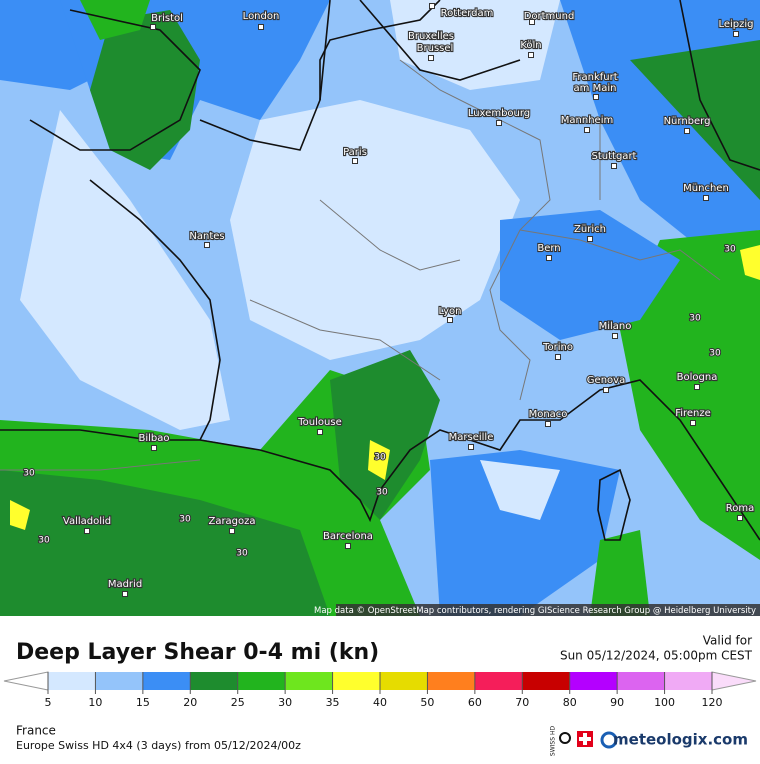 Image resolution: width=760 pixels, height=764 pixels. What do you see at coordinates (471, 437) in the screenshot?
I see `city-label: Marseille` at bounding box center [471, 437].